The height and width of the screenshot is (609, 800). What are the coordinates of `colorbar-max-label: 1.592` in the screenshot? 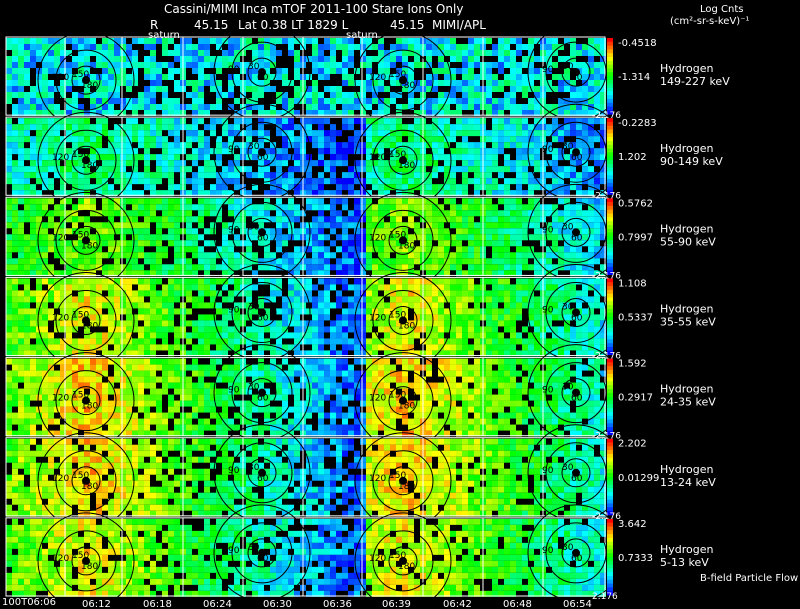 It's located at (632, 364).